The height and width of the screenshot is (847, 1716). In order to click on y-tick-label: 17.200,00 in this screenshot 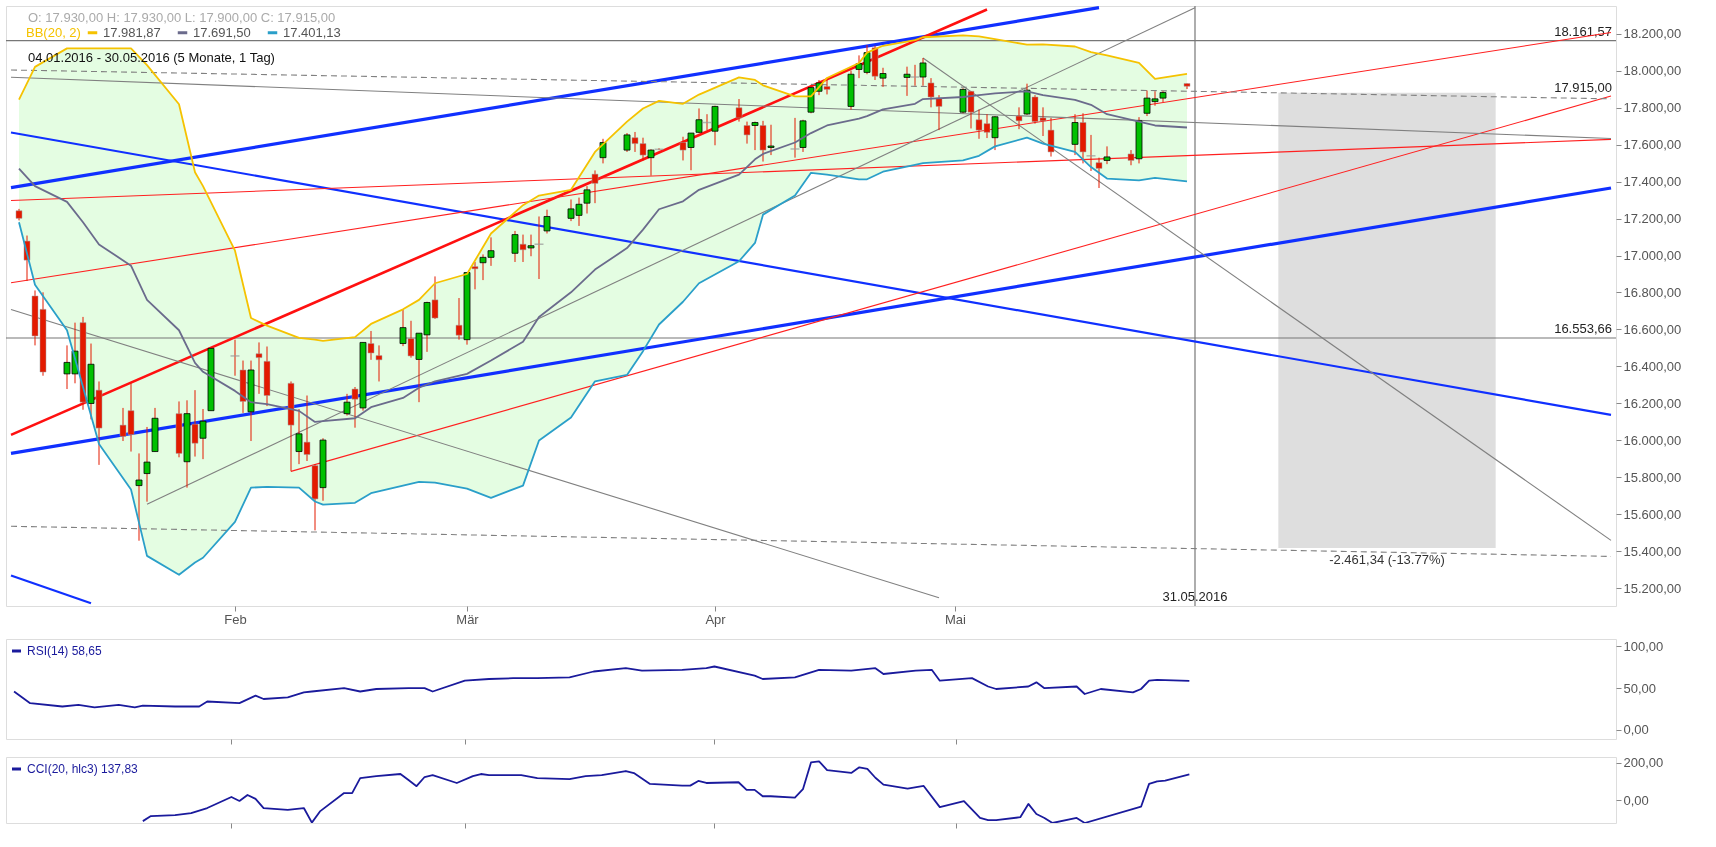, I will do `click(1652, 219)`.